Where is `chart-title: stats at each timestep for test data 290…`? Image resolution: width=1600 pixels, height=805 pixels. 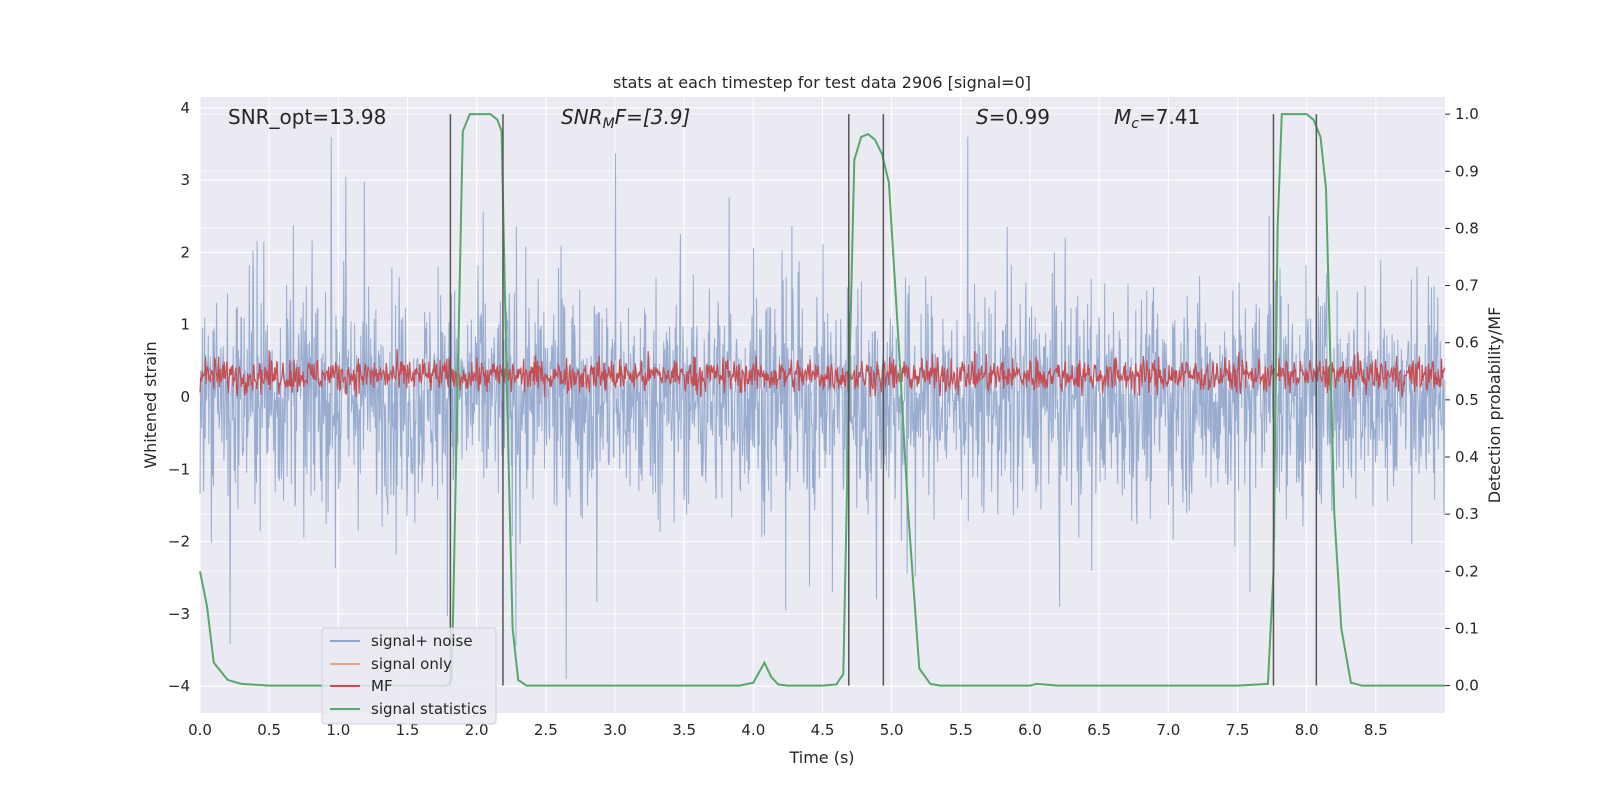
chart-title: stats at each timestep for test data 290… is located at coordinates (822, 82).